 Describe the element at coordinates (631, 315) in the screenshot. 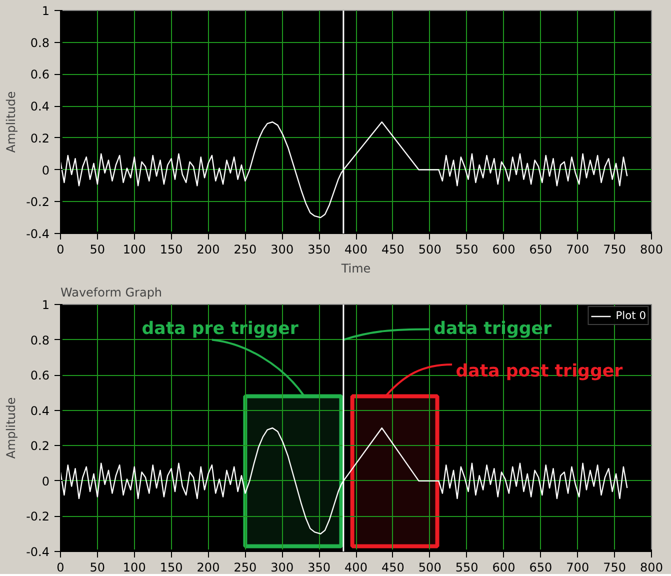

I see `legend-label: Plot 0` at that location.